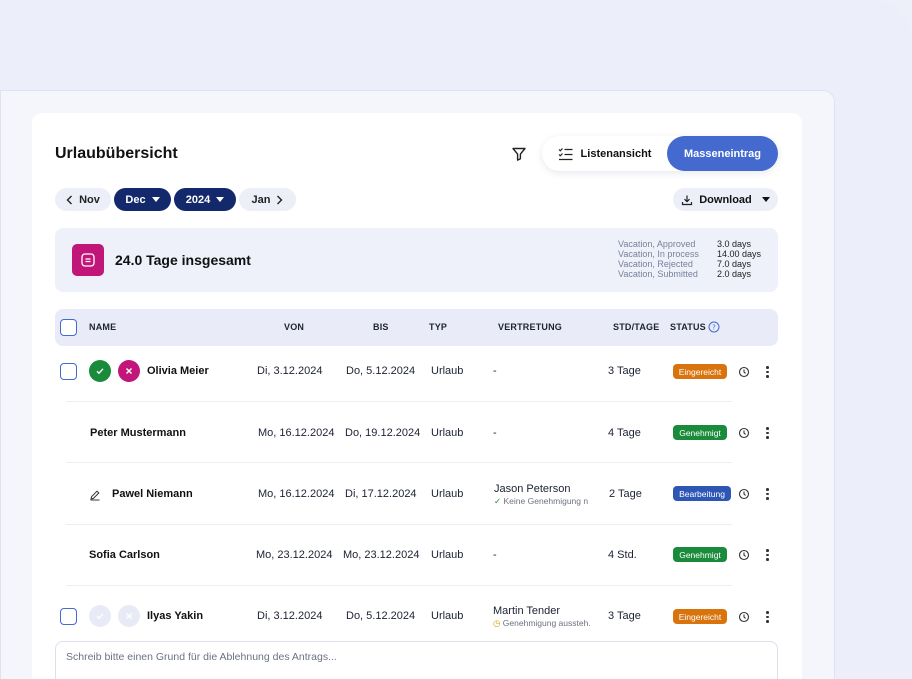 The width and height of the screenshot is (912, 679). Describe the element at coordinates (416, 660) in the screenshot. I see `reject-reason-input` at that location.